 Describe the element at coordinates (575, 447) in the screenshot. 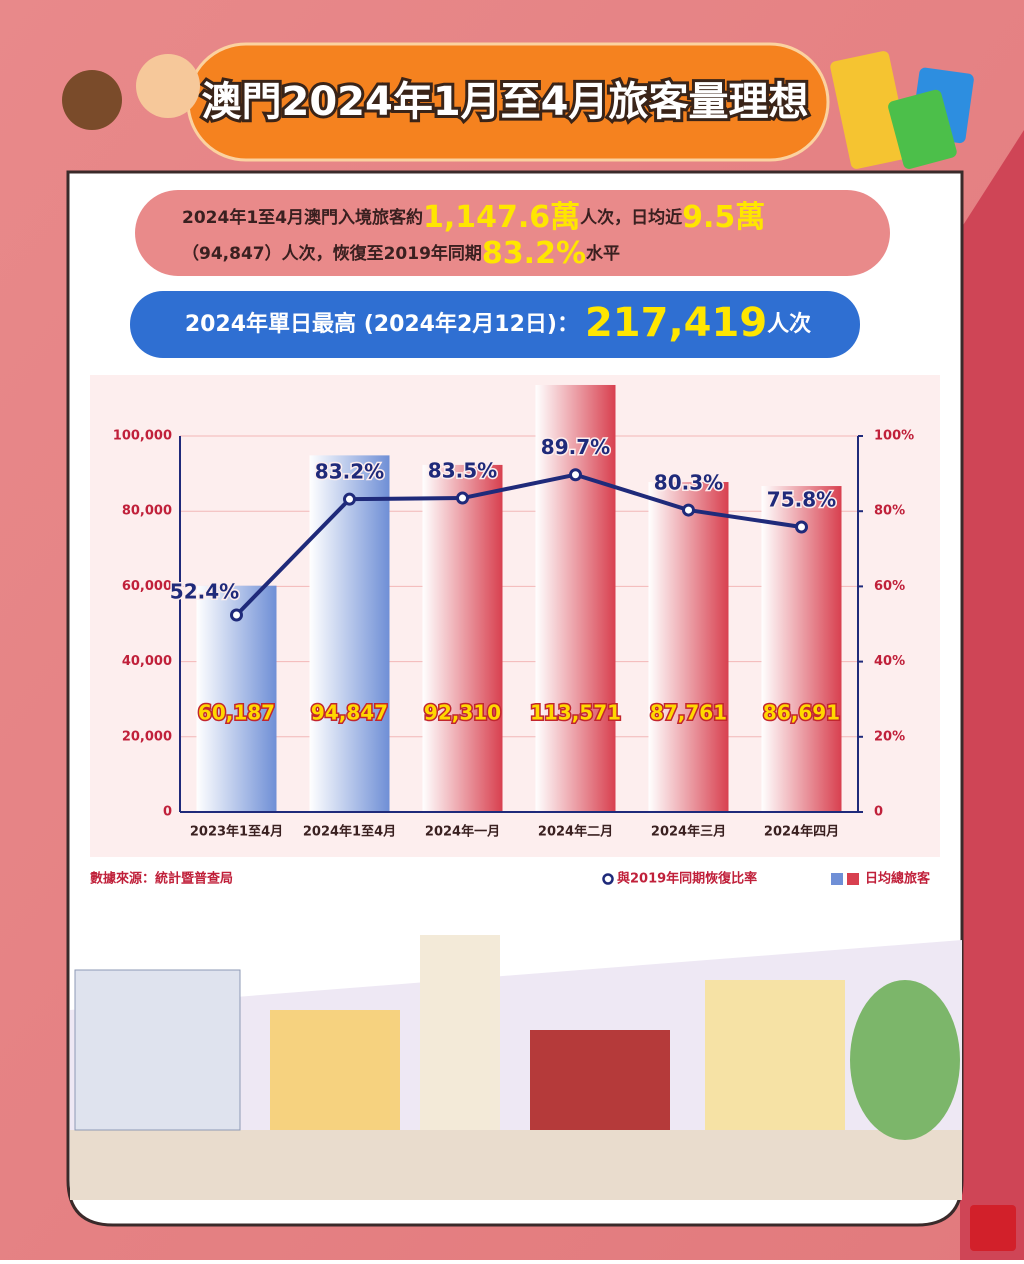

I see `line-value-label: 89.7%` at that location.